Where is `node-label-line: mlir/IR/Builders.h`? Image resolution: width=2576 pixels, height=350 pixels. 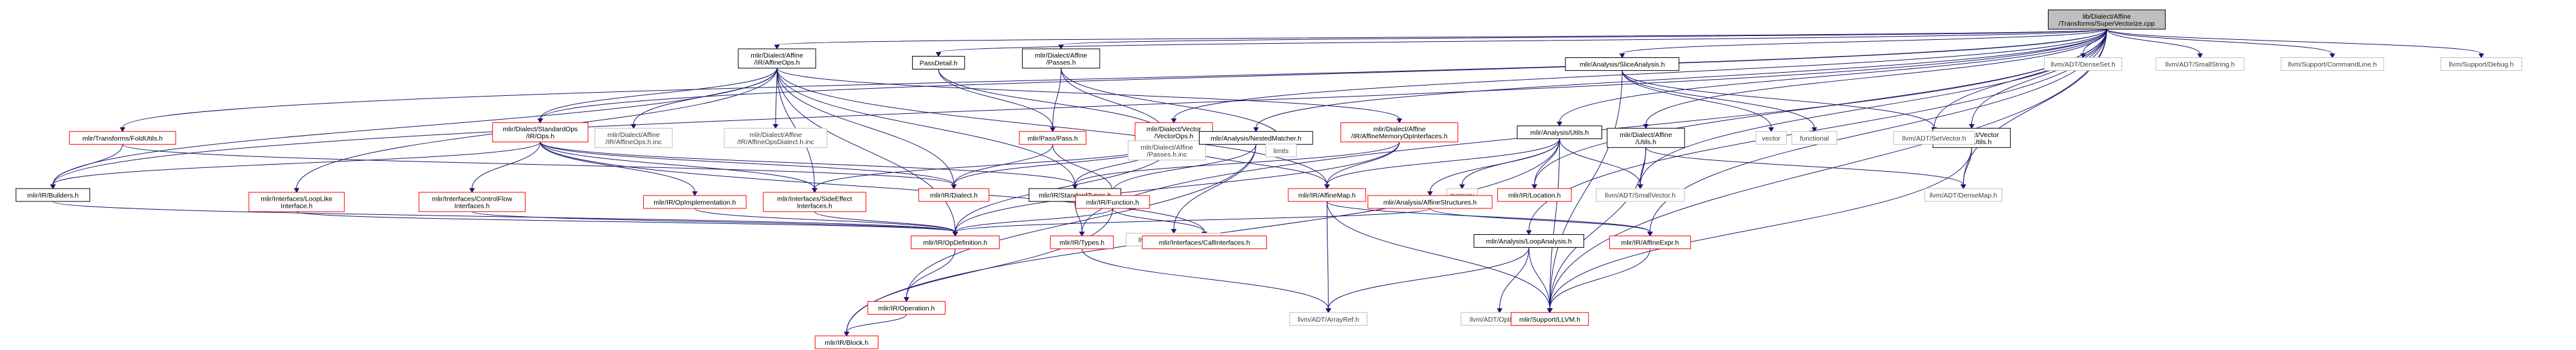 node-label-line: mlir/IR/Builders.h is located at coordinates (53, 195).